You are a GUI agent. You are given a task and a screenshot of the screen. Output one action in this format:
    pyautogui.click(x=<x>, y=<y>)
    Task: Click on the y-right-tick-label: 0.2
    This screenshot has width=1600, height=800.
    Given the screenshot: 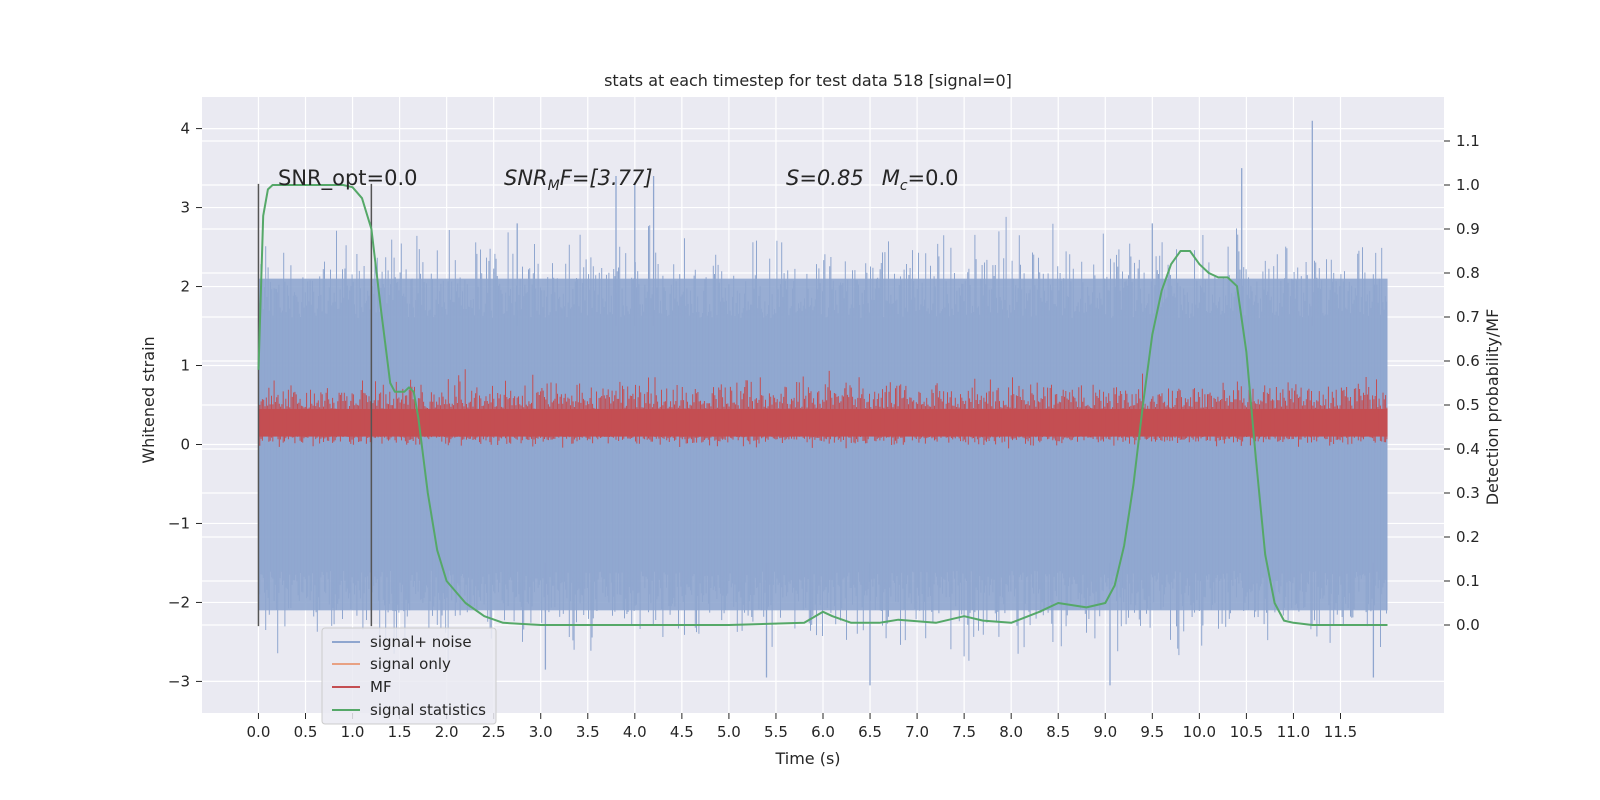 What is the action you would take?
    pyautogui.click(x=1468, y=537)
    